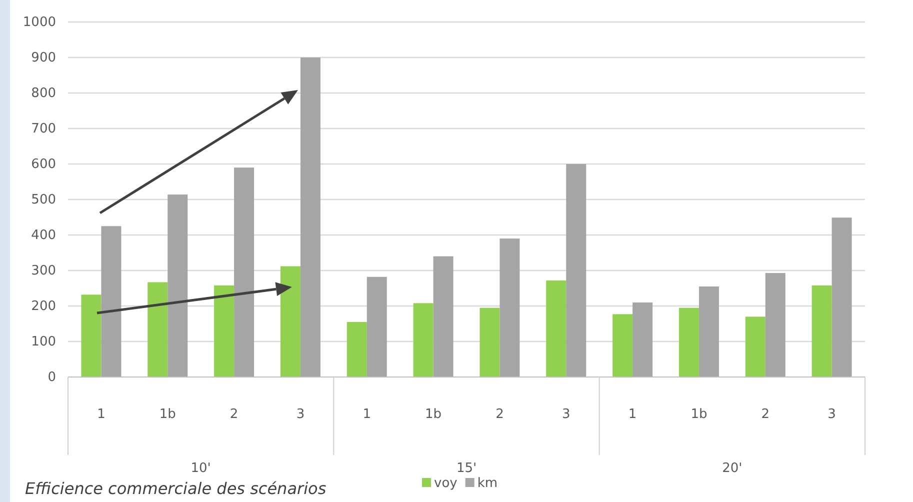 This screenshot has height=502, width=913. Describe the element at coordinates (43, 342) in the screenshot. I see `y-tick-label: 100` at that location.